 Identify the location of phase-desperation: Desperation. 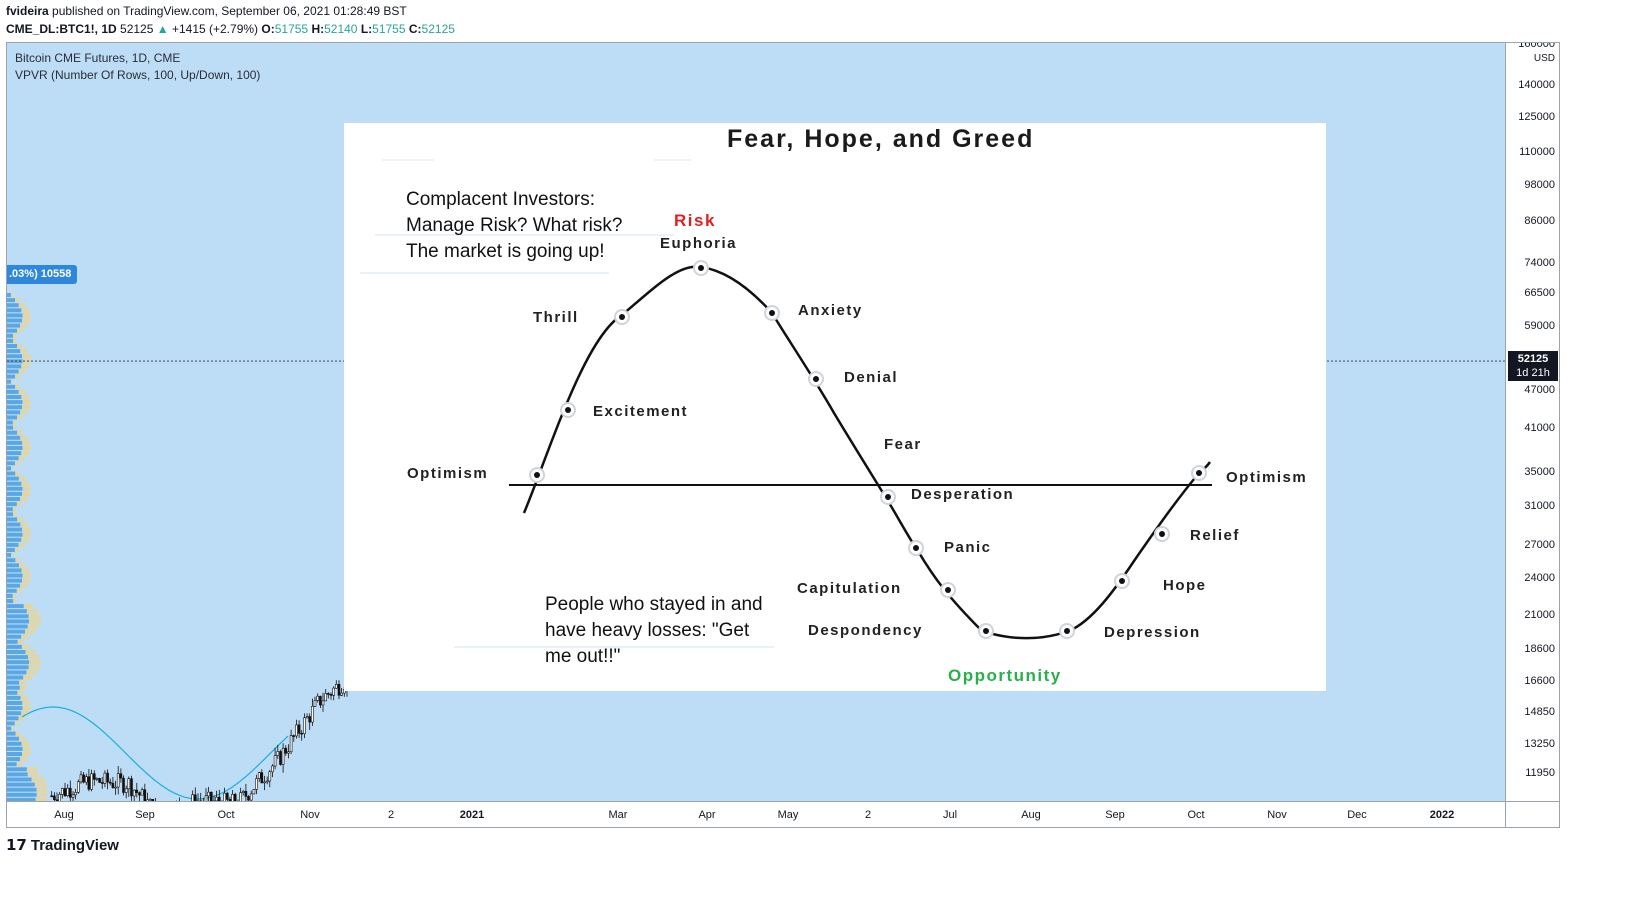
(963, 494).